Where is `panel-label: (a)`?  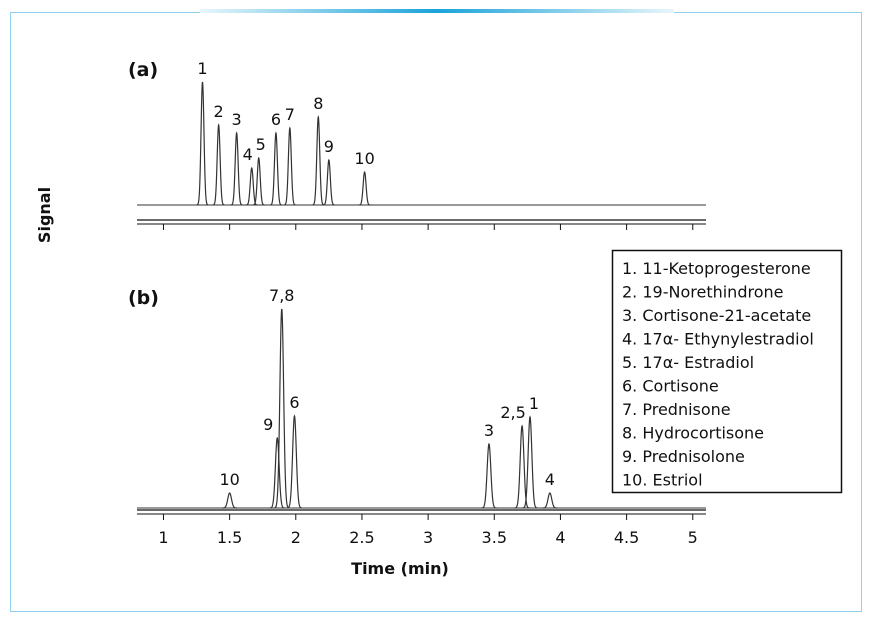 panel-label: (a) is located at coordinates (143, 70).